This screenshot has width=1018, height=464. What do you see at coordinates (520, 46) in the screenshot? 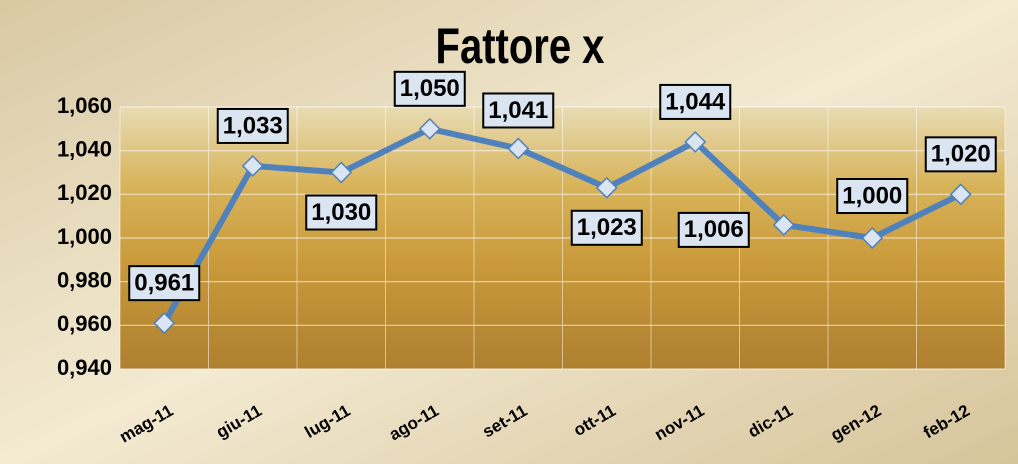
I see `chart-title: Fattore x` at bounding box center [520, 46].